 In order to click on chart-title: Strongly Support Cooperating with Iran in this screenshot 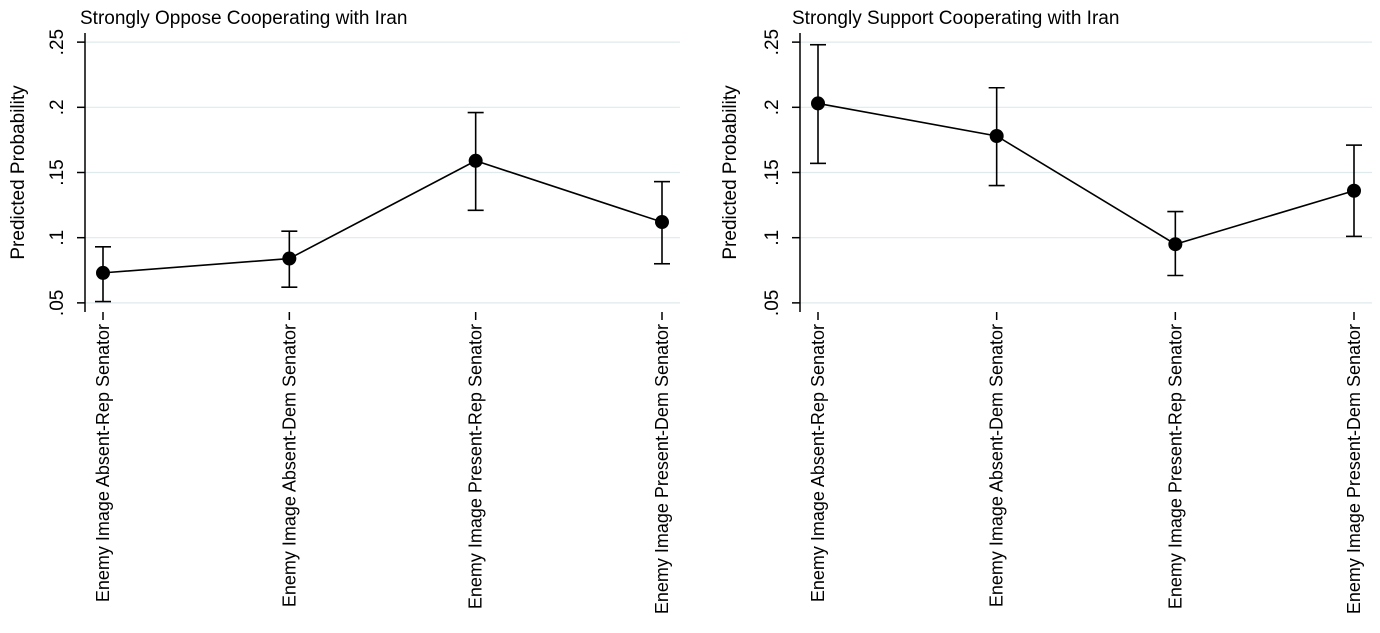, I will do `click(955, 18)`.